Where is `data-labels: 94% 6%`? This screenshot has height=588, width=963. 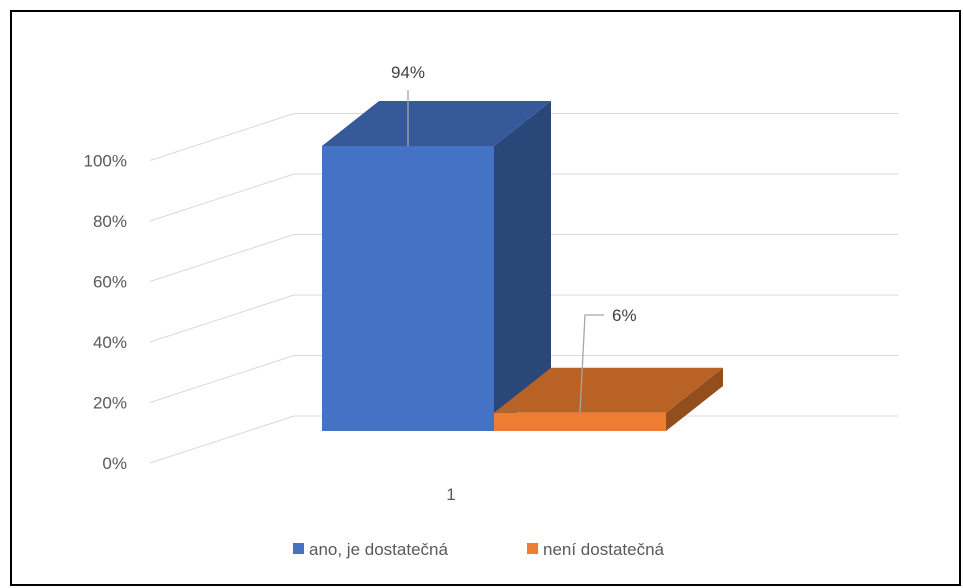 data-labels: 94% 6% is located at coordinates (514, 194).